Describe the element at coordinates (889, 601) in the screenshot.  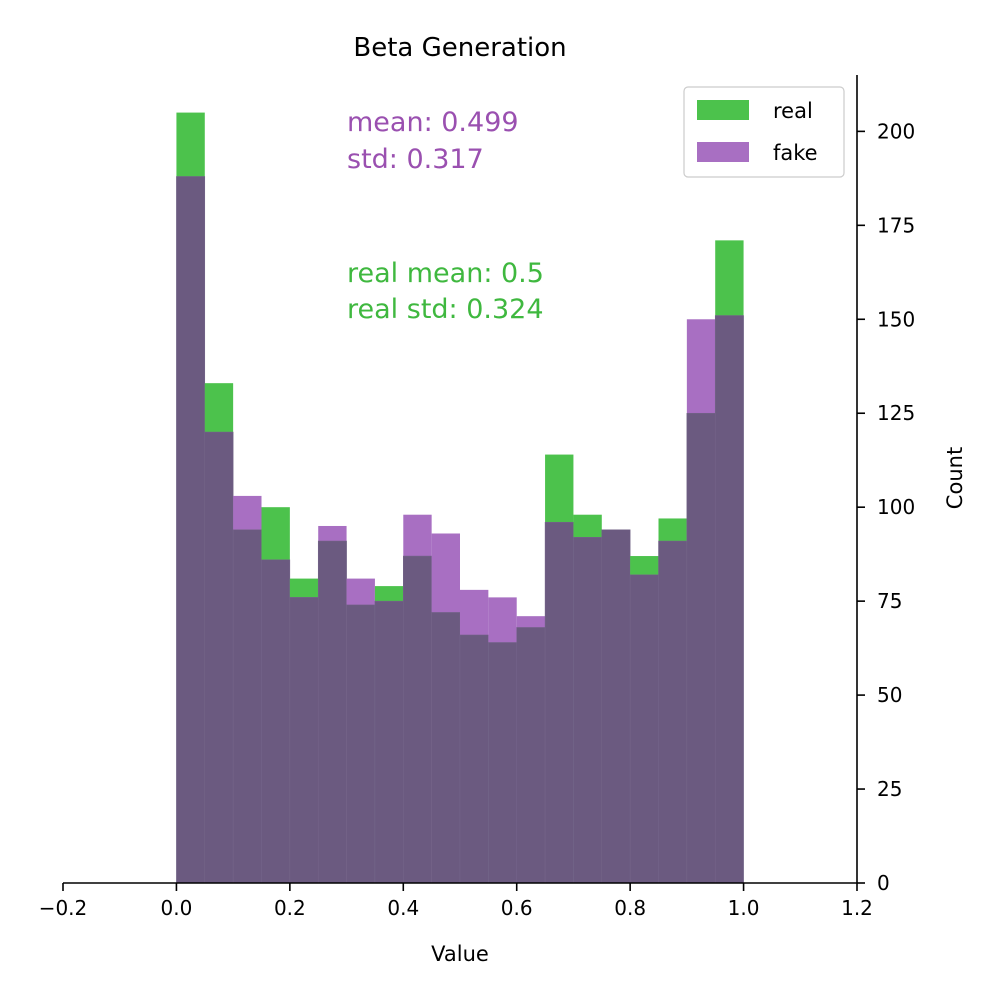
I see `y-tick-label: 75` at that location.